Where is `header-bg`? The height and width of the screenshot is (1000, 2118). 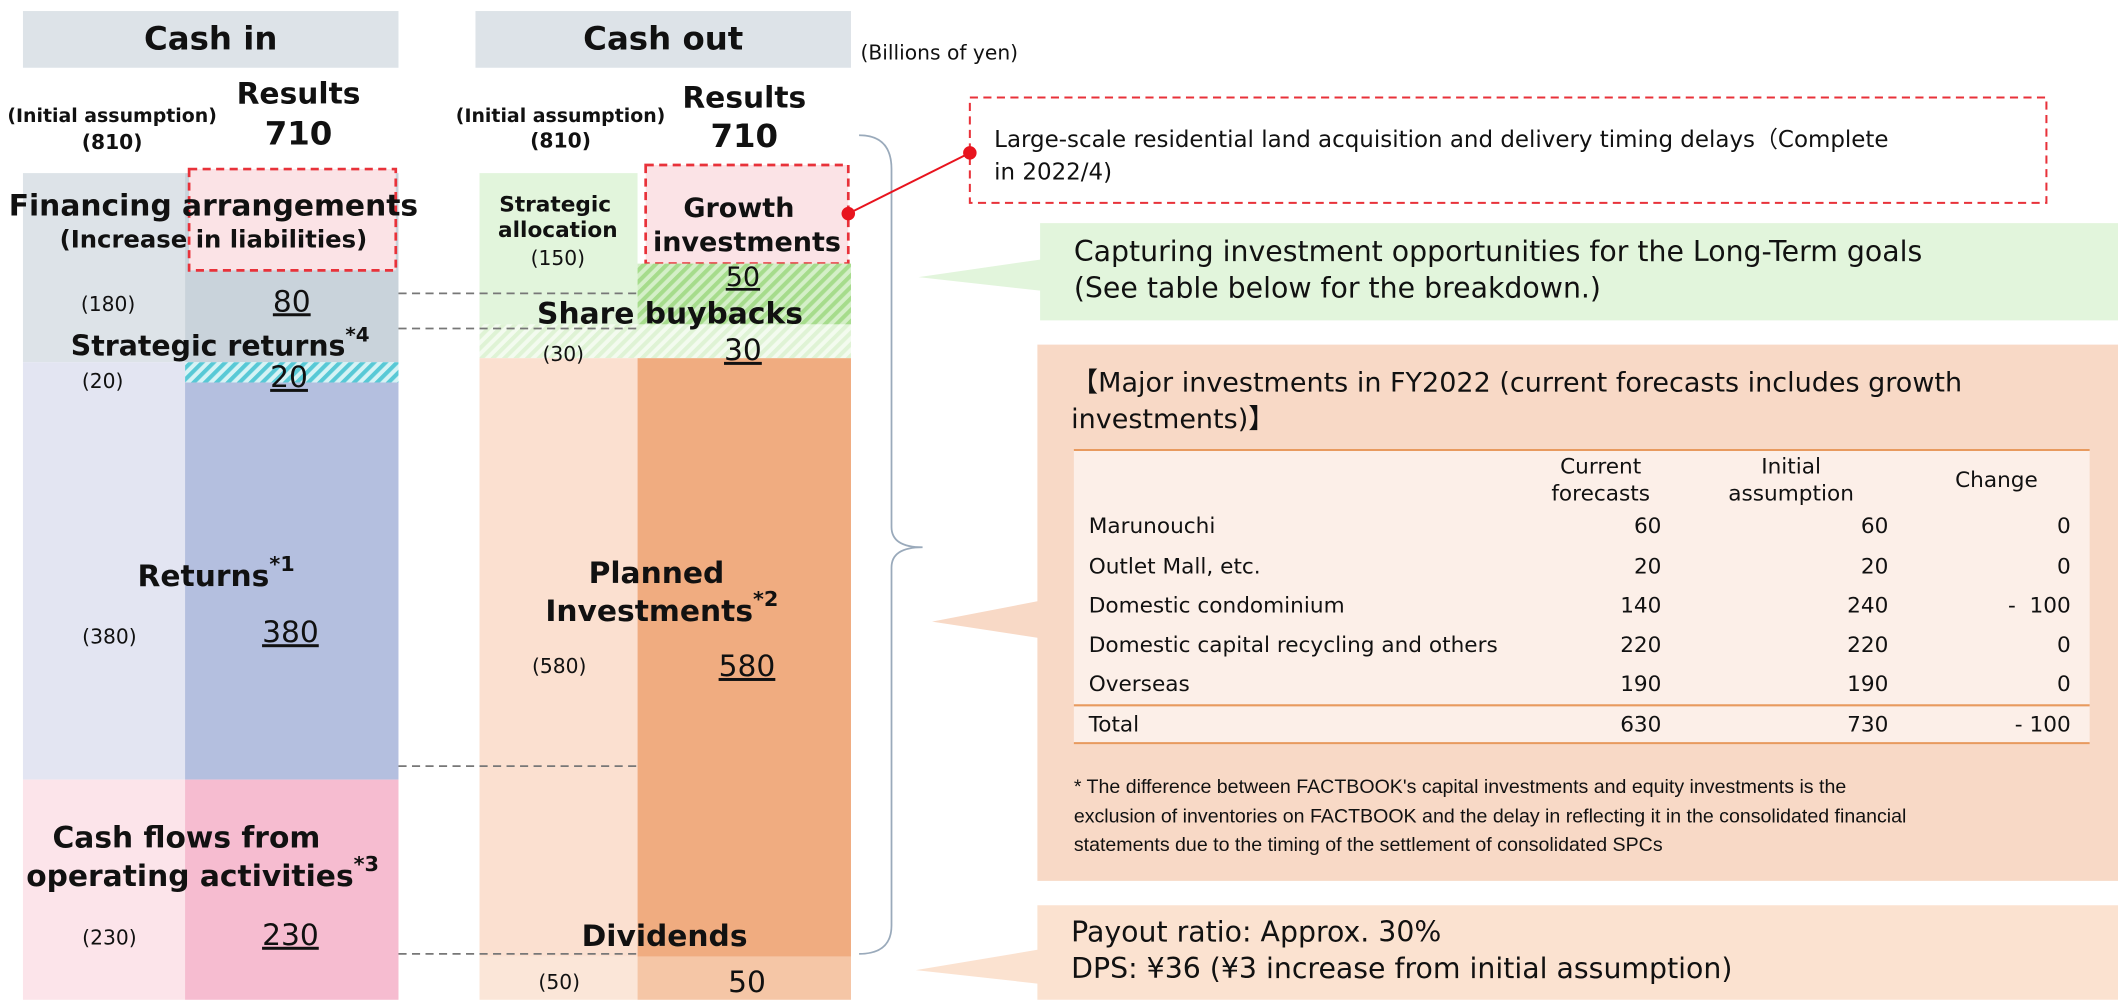
header-bg is located at coordinates (663, 39).